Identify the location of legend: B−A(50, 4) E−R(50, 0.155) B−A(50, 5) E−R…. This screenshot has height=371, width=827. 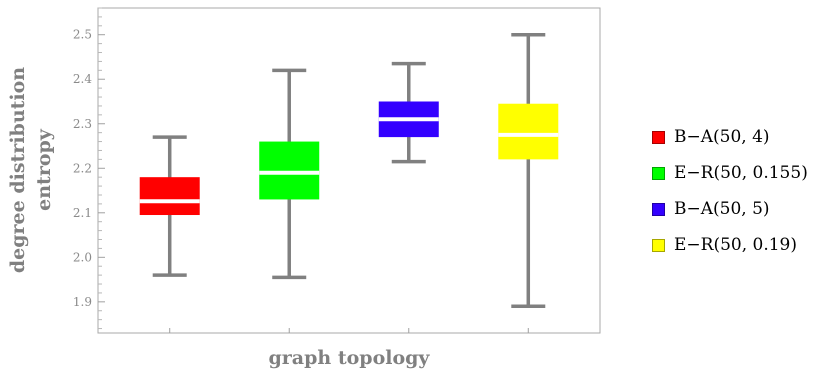
(730, 195).